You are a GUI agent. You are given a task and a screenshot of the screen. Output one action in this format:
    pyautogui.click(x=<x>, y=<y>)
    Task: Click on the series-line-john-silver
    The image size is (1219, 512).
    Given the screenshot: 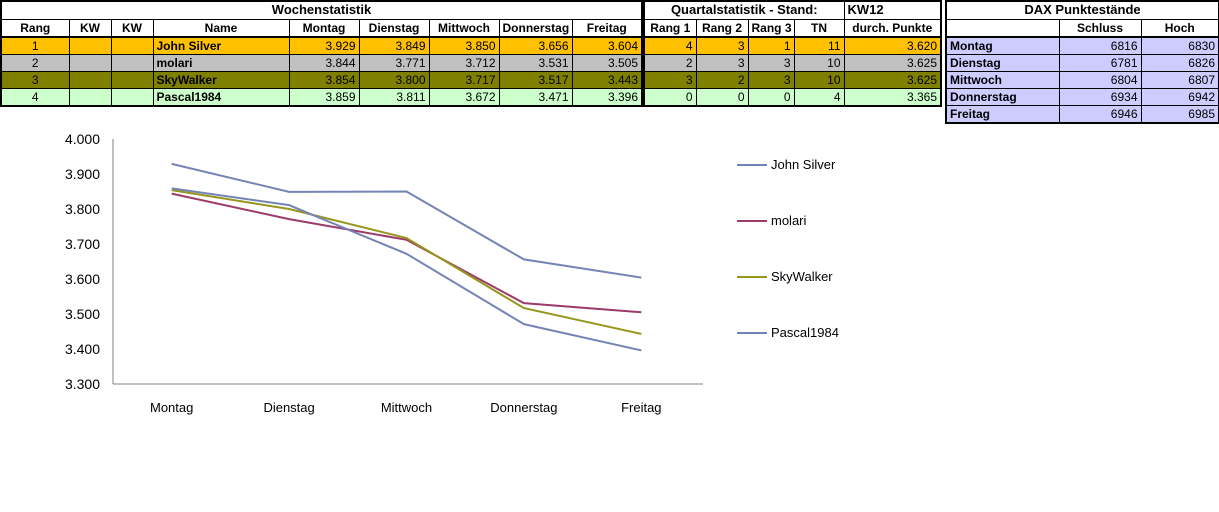 What is the action you would take?
    pyautogui.click(x=406, y=220)
    